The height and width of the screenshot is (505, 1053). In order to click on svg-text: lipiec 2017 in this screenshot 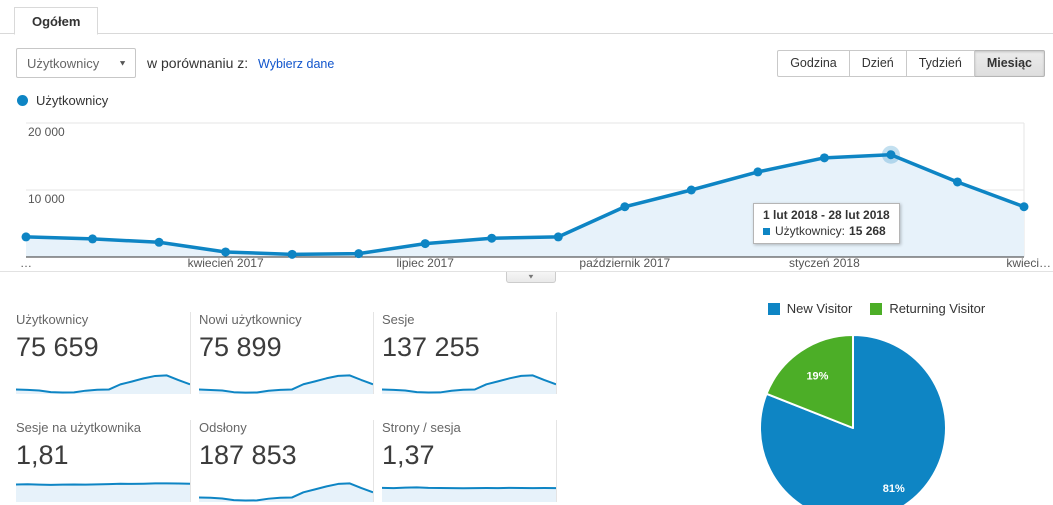, I will do `click(426, 263)`.